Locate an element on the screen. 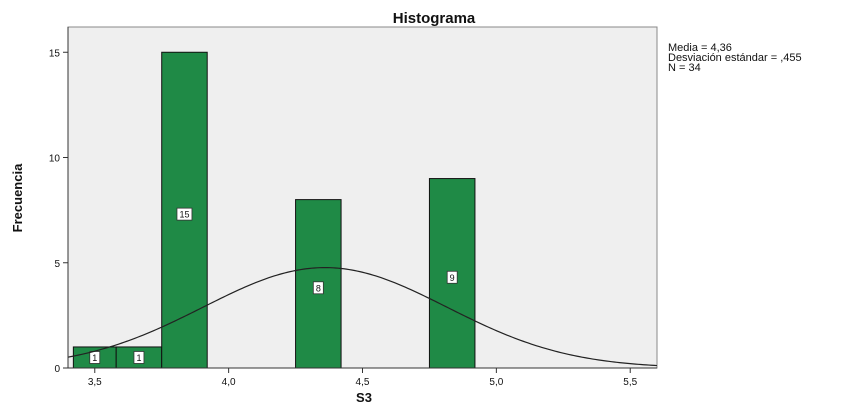 The height and width of the screenshot is (409, 856). y-axis: 0 5 10 15 is located at coordinates (59, 201).